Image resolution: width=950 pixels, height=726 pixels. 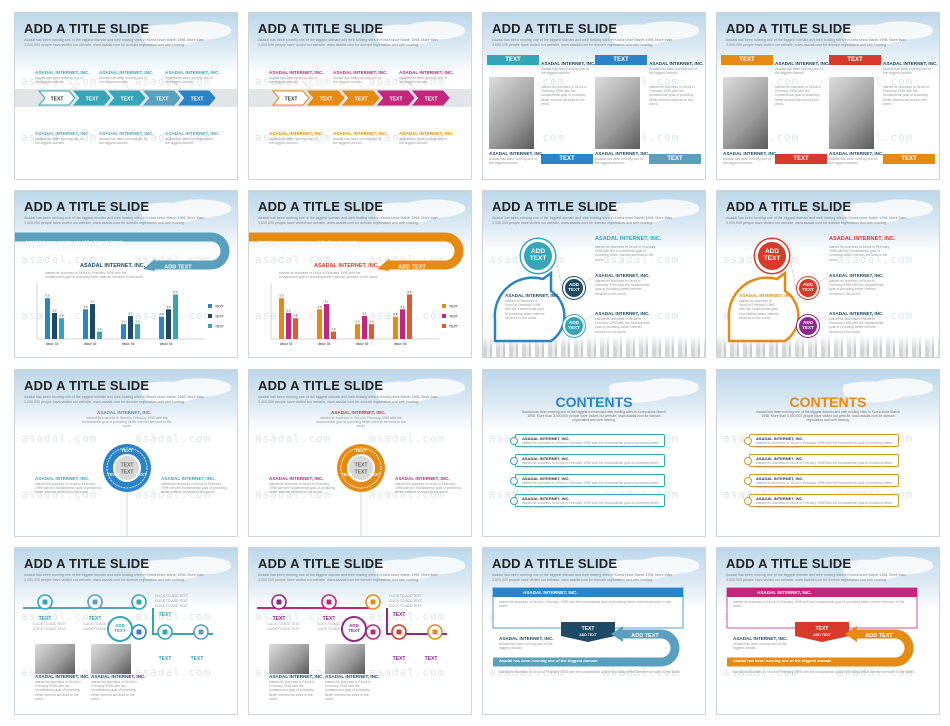 I want to click on u-turn-arrow, so click(x=586, y=648).